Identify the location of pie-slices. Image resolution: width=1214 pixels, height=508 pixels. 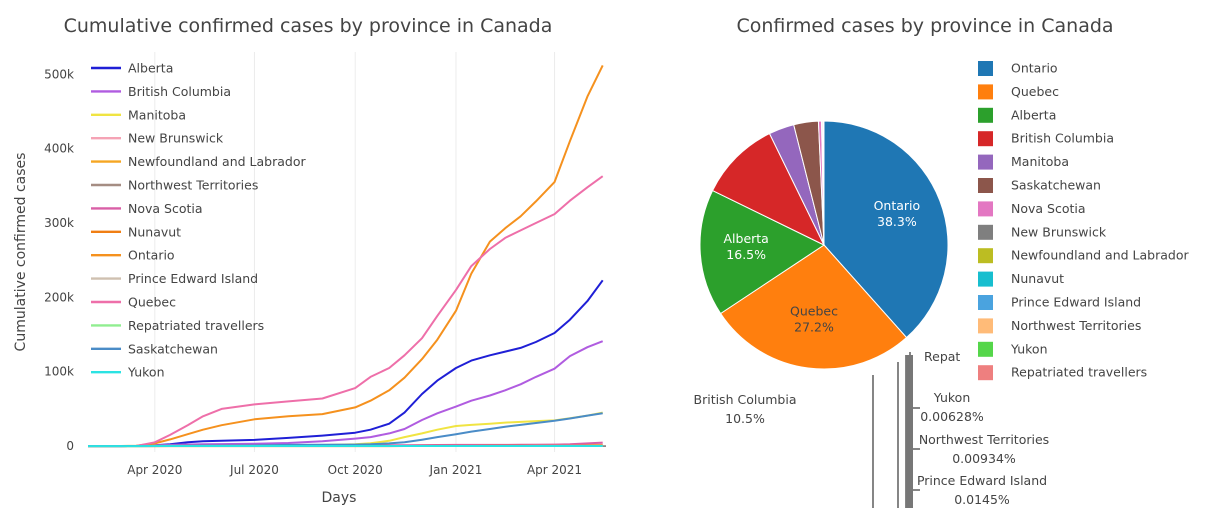
(824, 245).